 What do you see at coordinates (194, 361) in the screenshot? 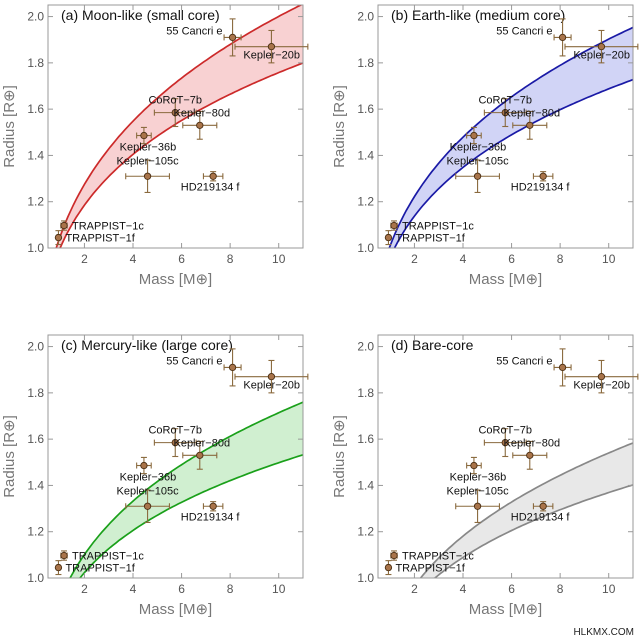
I see `point-label: 55 Cancri e` at bounding box center [194, 361].